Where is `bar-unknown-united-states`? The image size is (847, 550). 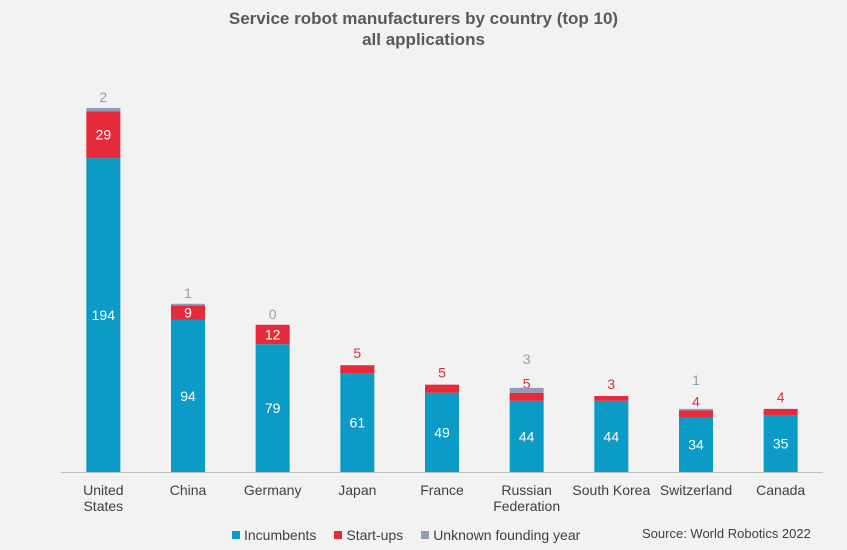 bar-unknown-united-states is located at coordinates (103, 110).